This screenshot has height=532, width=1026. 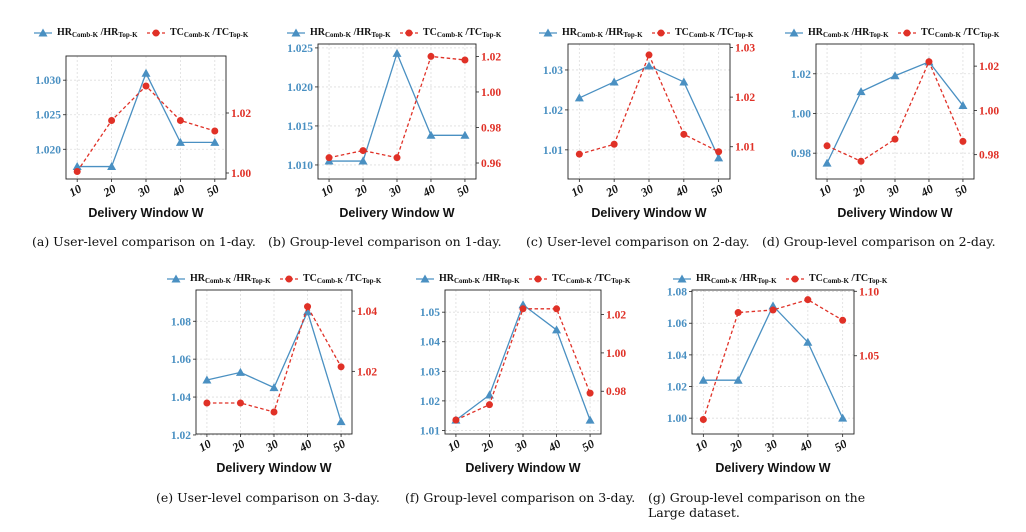 What do you see at coordinates (869, 357) in the screenshot?
I see `right-tick-label: 1.05` at bounding box center [869, 357].